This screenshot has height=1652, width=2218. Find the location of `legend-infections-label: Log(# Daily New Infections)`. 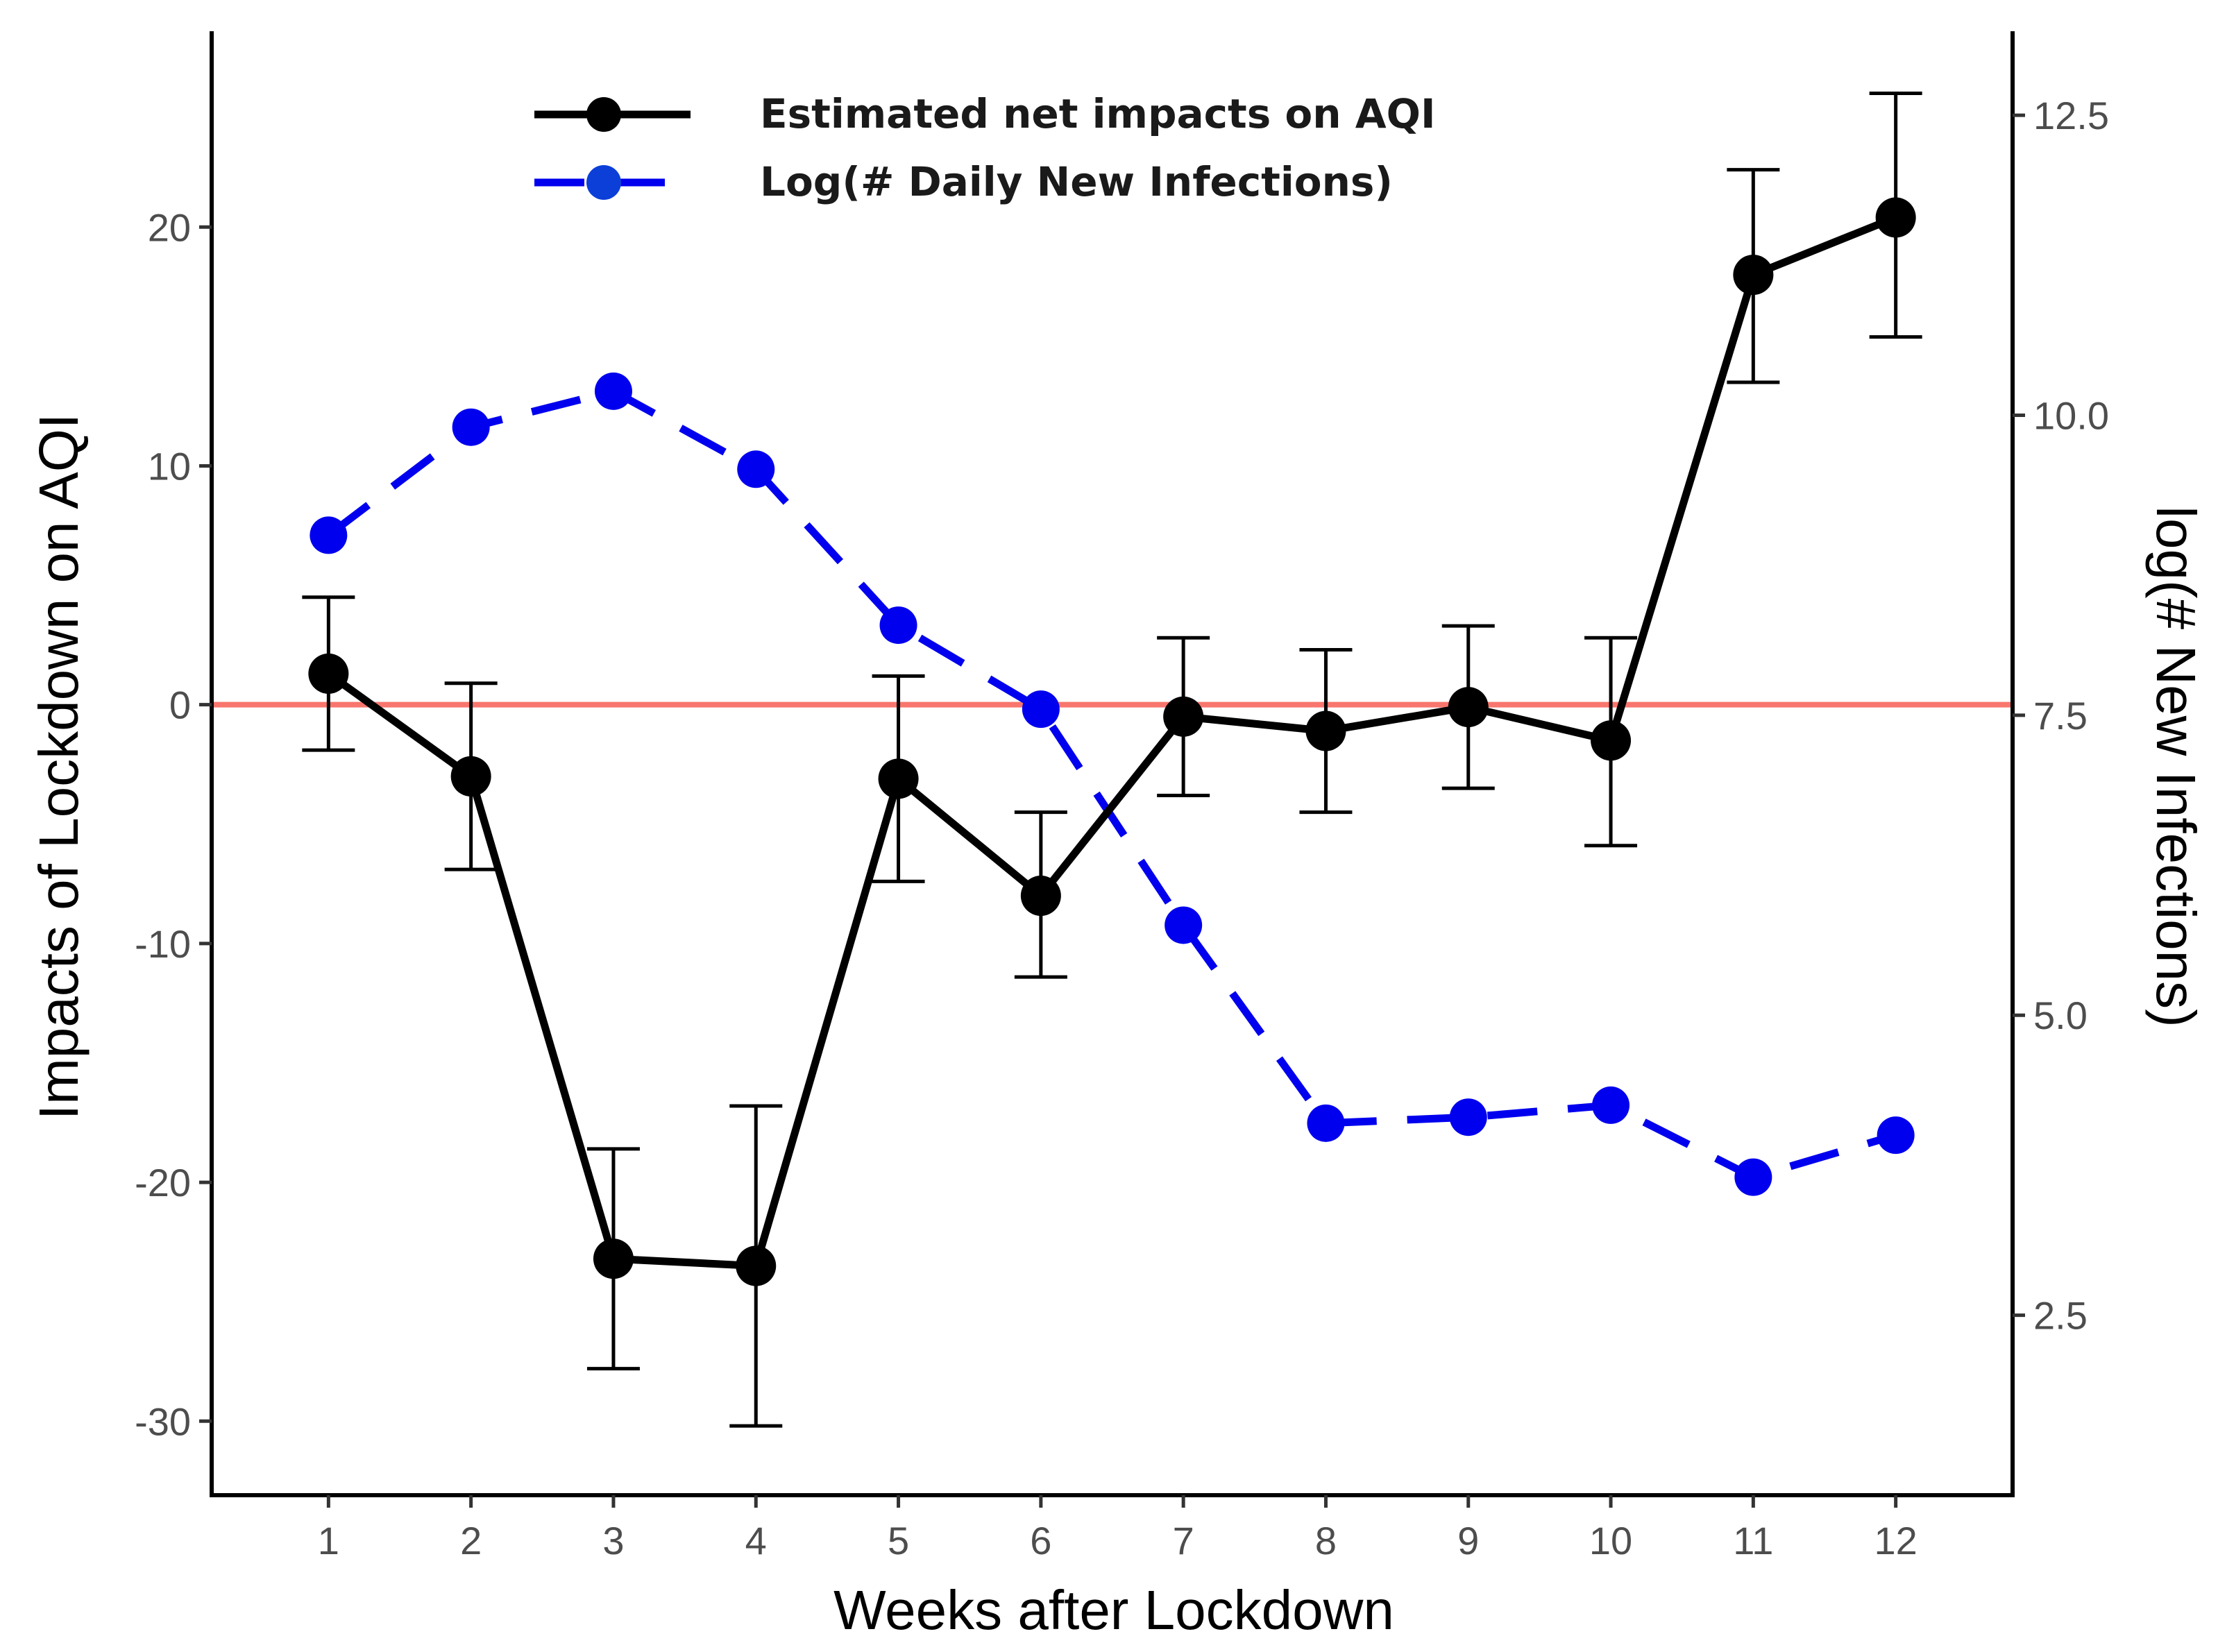

legend-infections-label: Log(# Daily New Infections) is located at coordinates (1077, 182).